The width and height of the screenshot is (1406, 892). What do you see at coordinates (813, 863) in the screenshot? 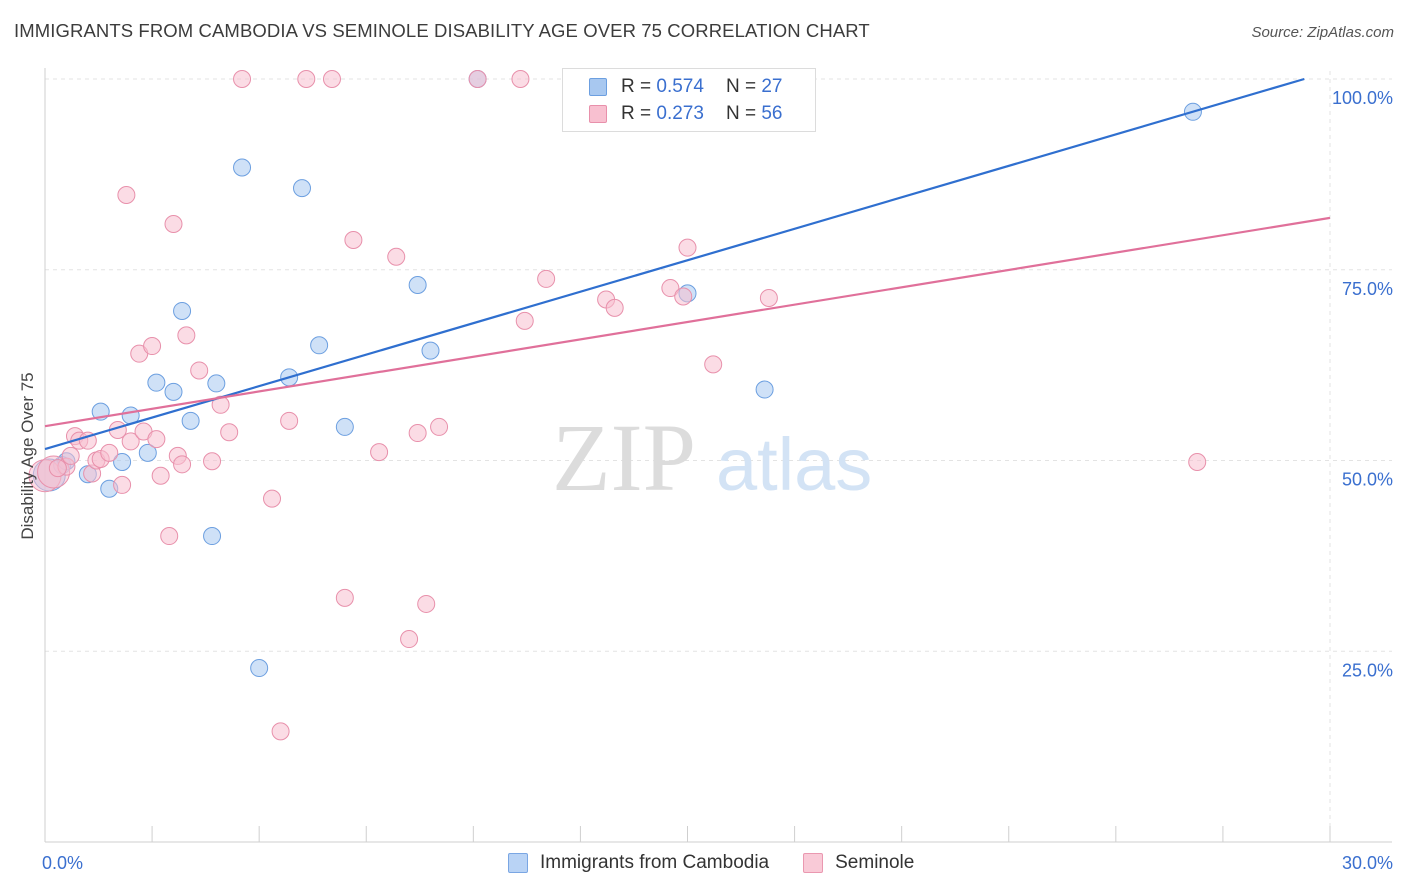
I see `series-swatch-seminole` at bounding box center [813, 863].